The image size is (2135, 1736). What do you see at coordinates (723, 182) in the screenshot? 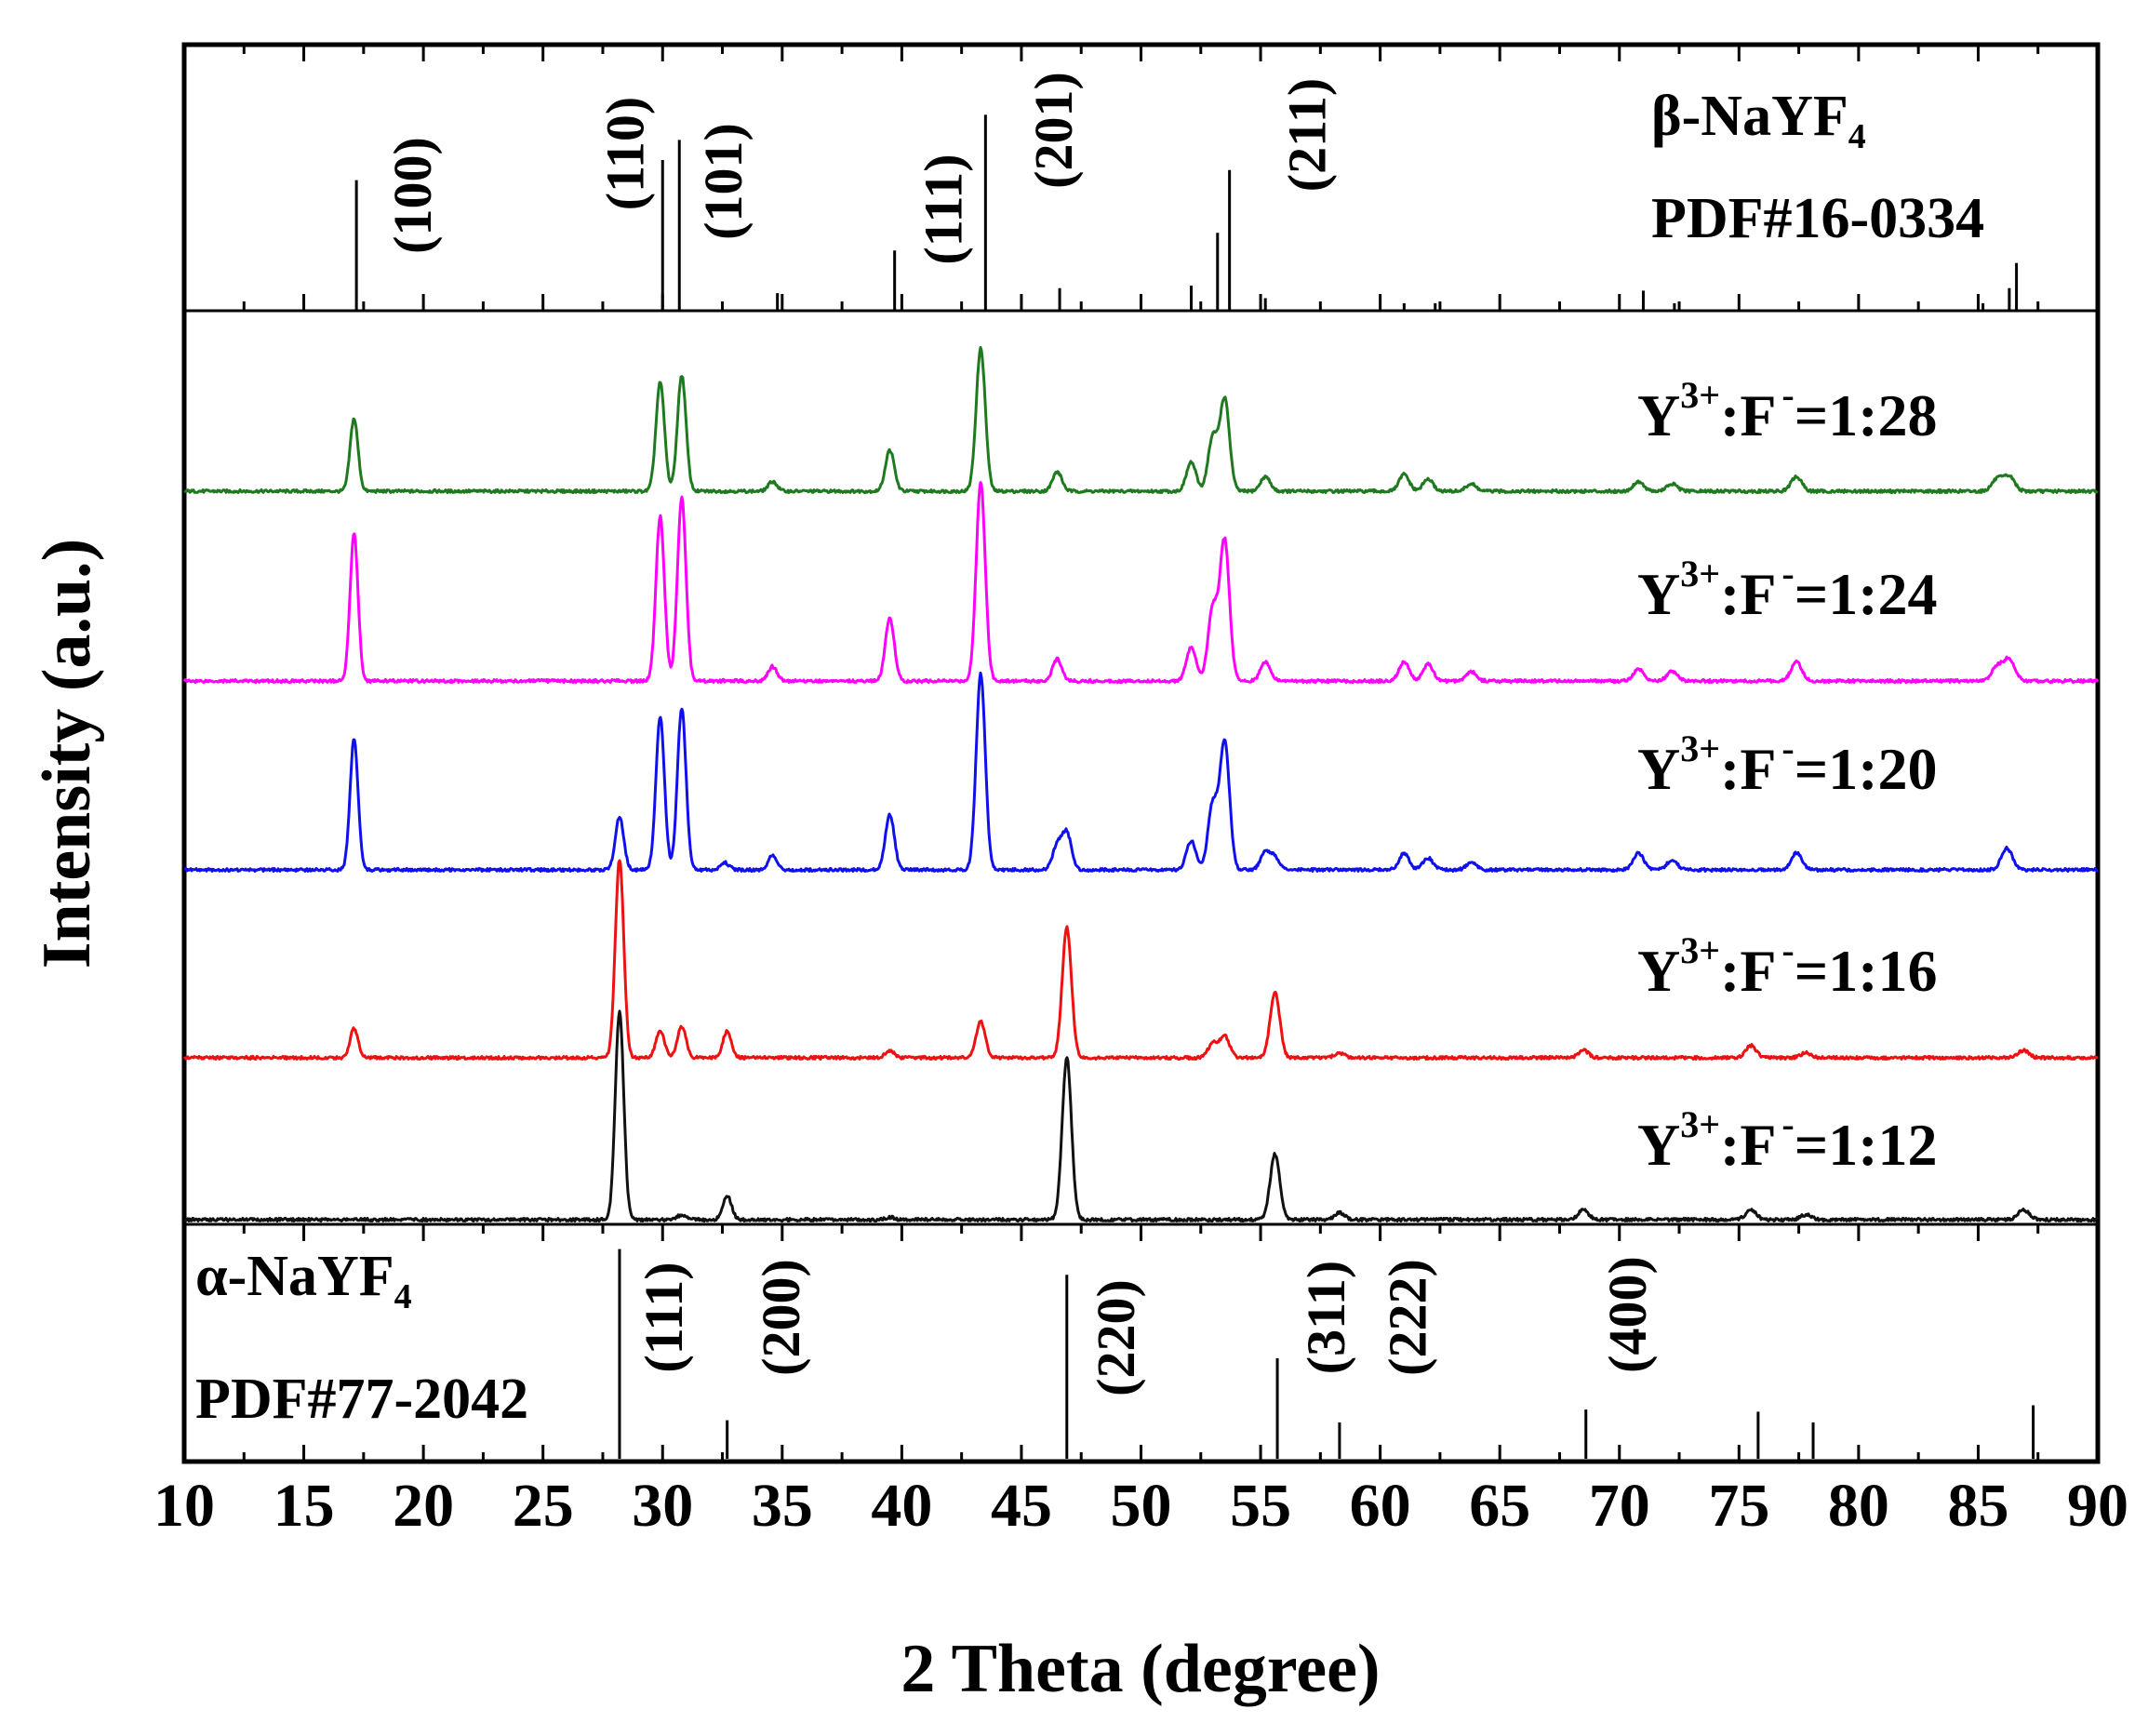
I see `beta-hkl-label: (101)` at bounding box center [723, 182].